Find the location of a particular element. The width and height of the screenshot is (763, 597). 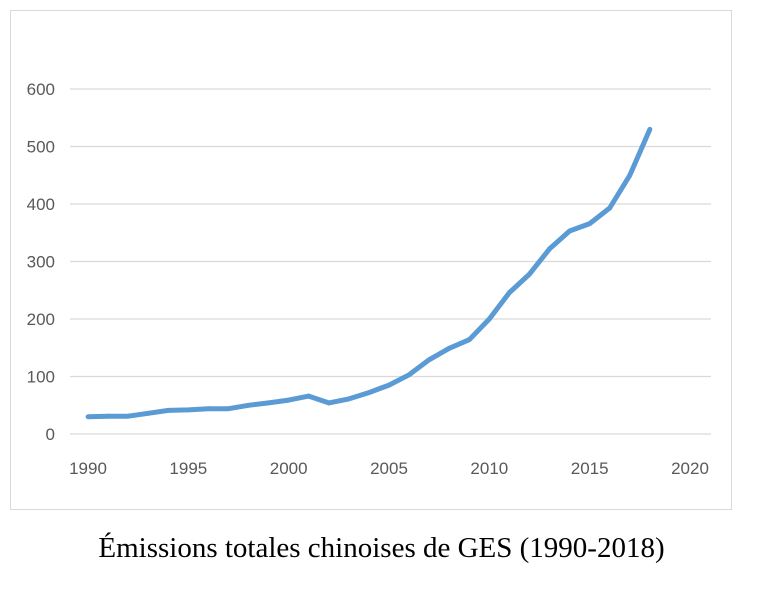

x-tick-label: 2000 is located at coordinates (289, 468).